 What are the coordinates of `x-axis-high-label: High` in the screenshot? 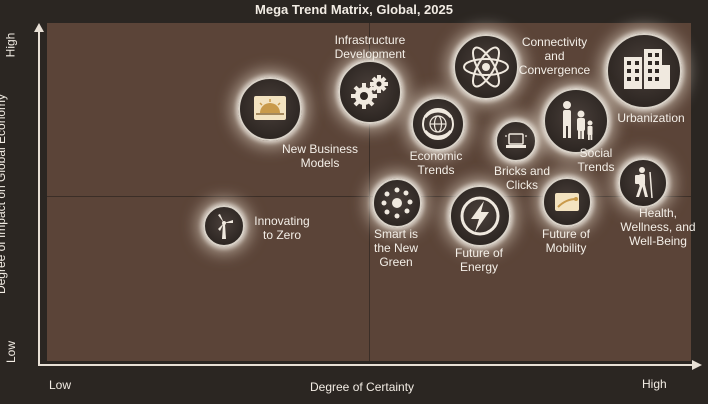 It's located at (654, 384).